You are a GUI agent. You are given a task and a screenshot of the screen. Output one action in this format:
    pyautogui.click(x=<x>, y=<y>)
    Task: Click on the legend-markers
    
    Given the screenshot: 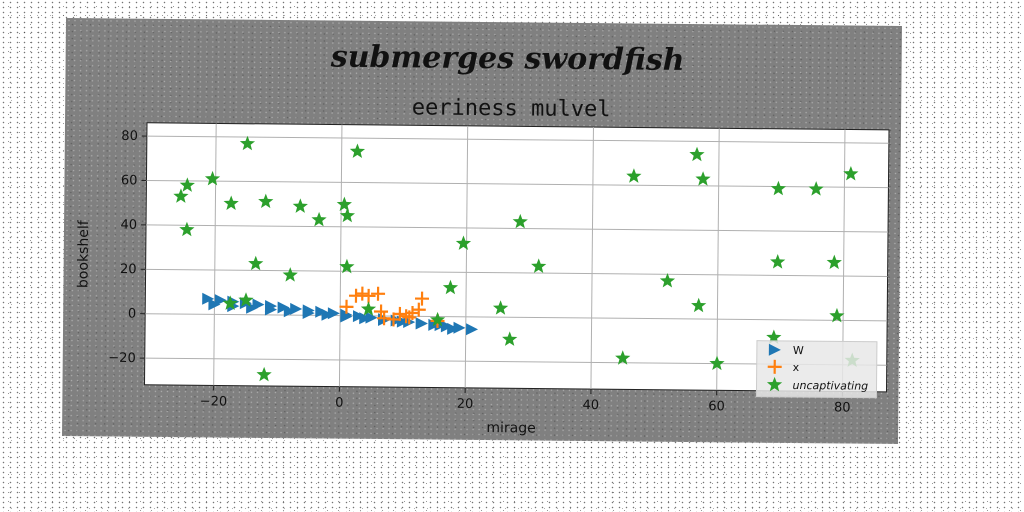 What is the action you would take?
    pyautogui.click(x=774, y=367)
    